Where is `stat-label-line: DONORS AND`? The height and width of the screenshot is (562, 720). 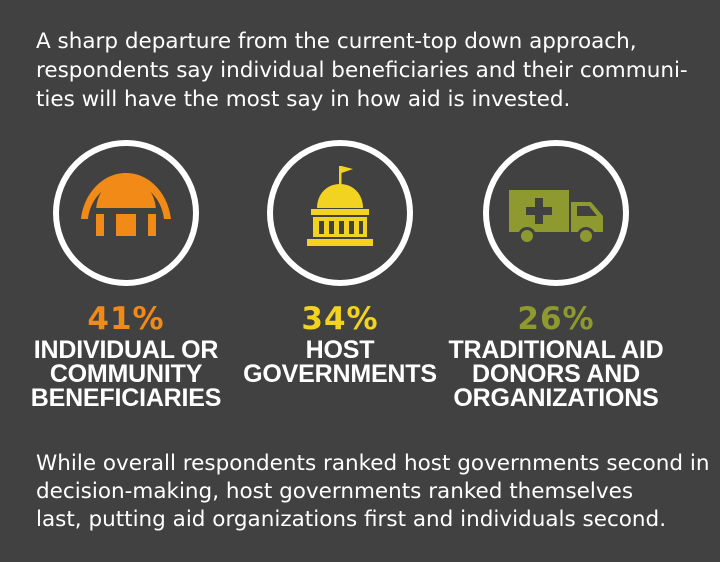
stat-label-line: DONORS AND is located at coordinates (556, 374).